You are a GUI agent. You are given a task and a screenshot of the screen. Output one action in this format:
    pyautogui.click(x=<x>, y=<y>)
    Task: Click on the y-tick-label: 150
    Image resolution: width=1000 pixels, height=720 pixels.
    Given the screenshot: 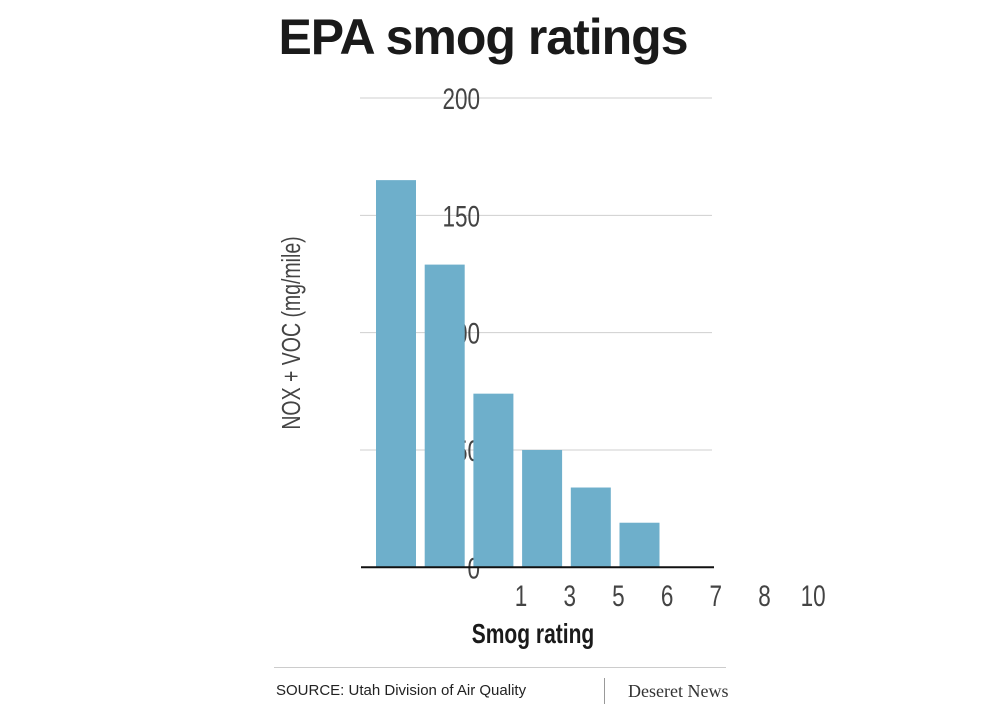 What is the action you would take?
    pyautogui.click(x=461, y=216)
    